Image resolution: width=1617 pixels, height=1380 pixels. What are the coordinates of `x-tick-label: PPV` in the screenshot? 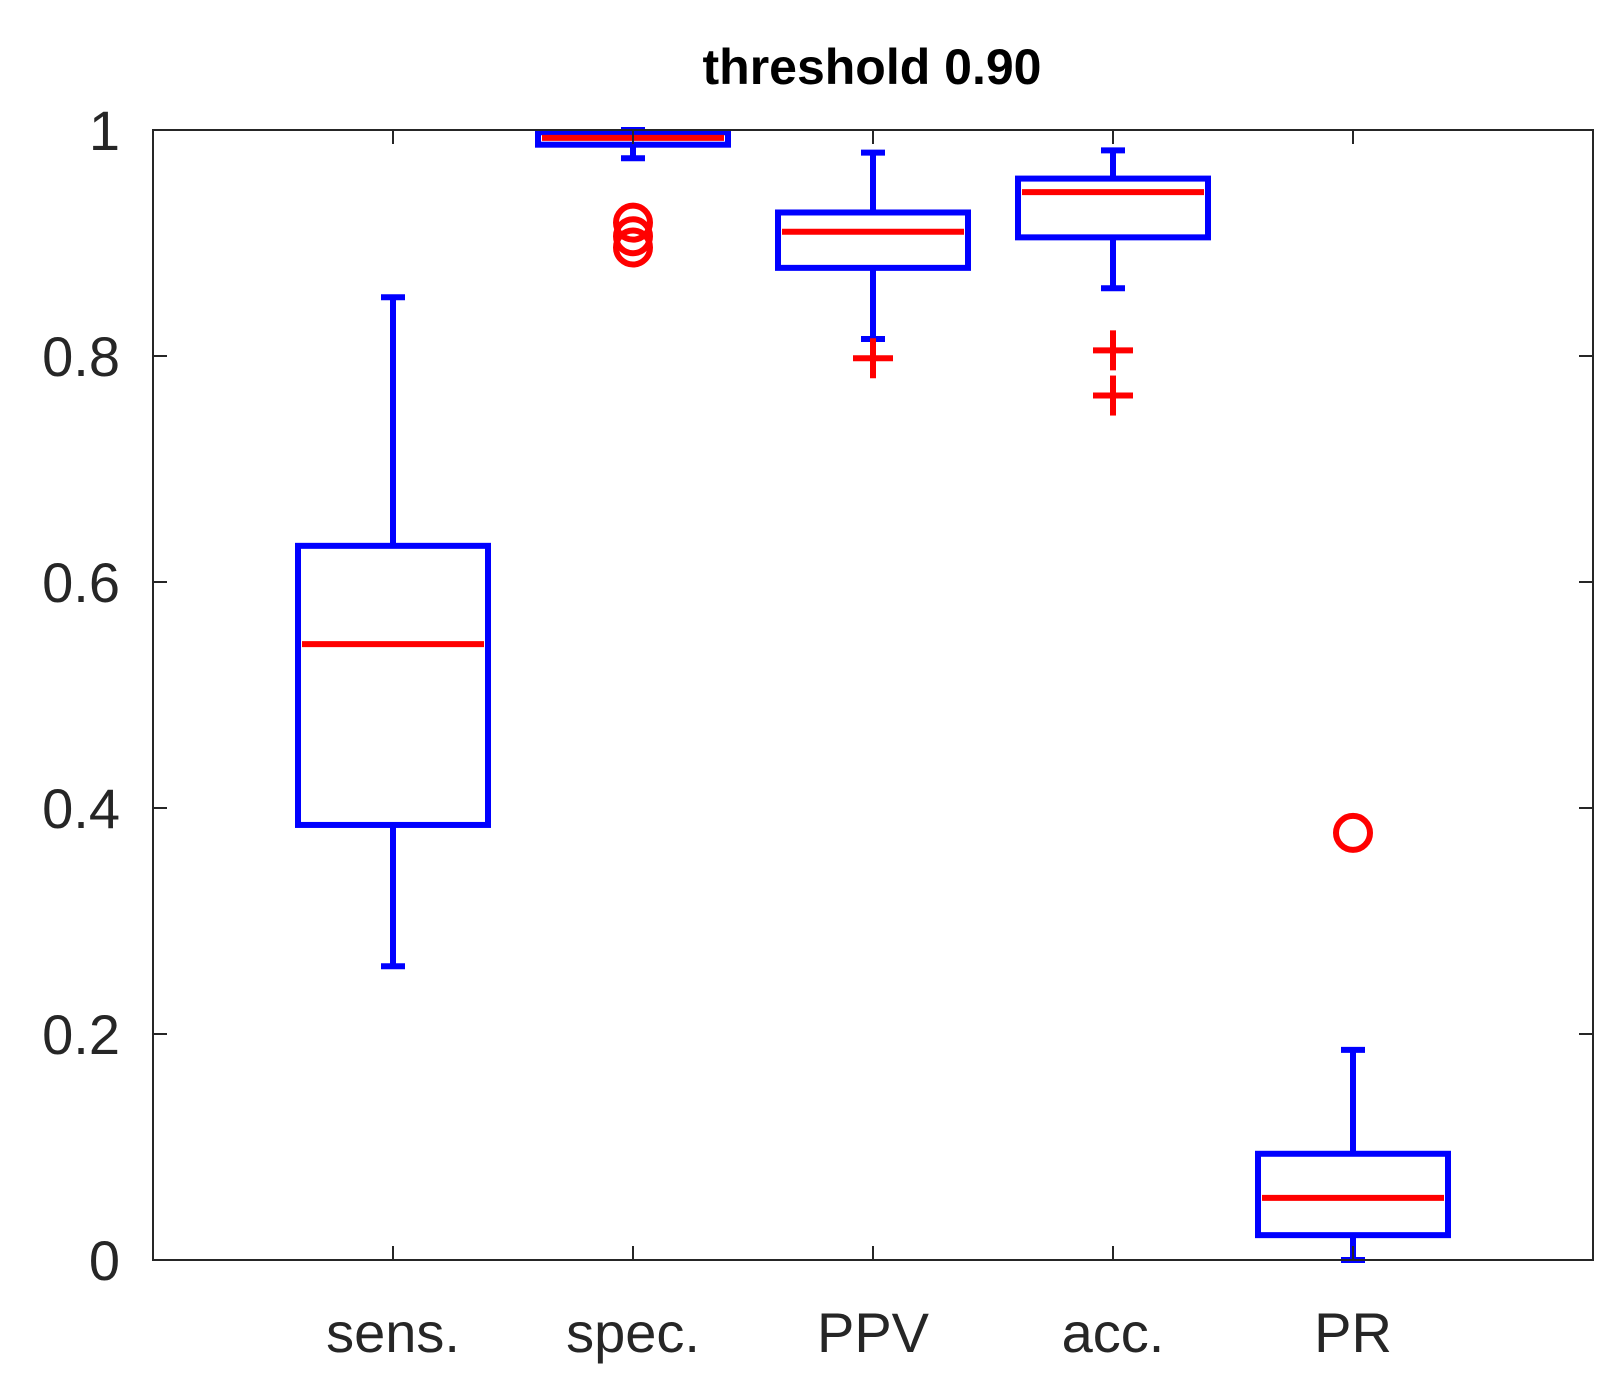 It's located at (873, 1332).